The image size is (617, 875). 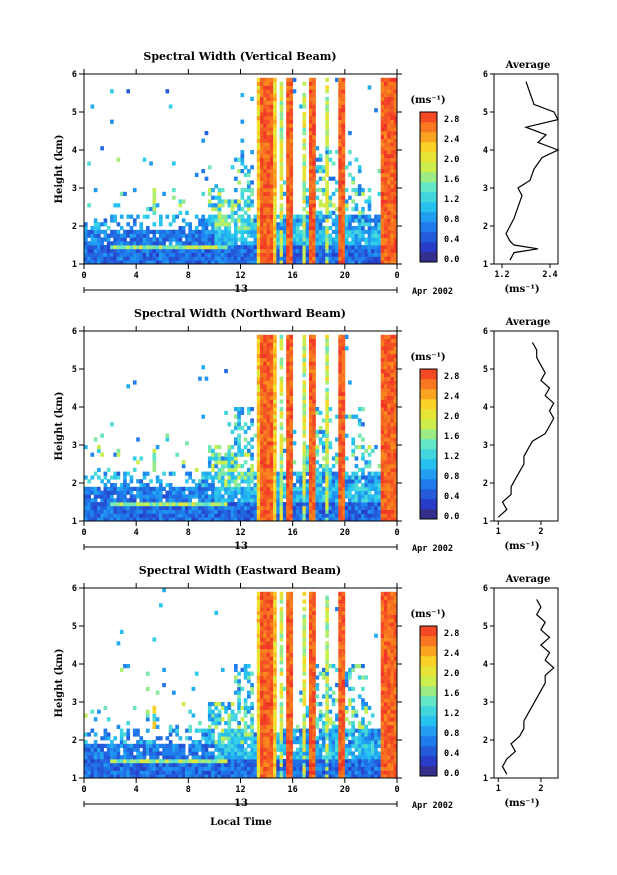 What do you see at coordinates (428, 147) in the screenshot?
I see `colorbar-segment` at bounding box center [428, 147].